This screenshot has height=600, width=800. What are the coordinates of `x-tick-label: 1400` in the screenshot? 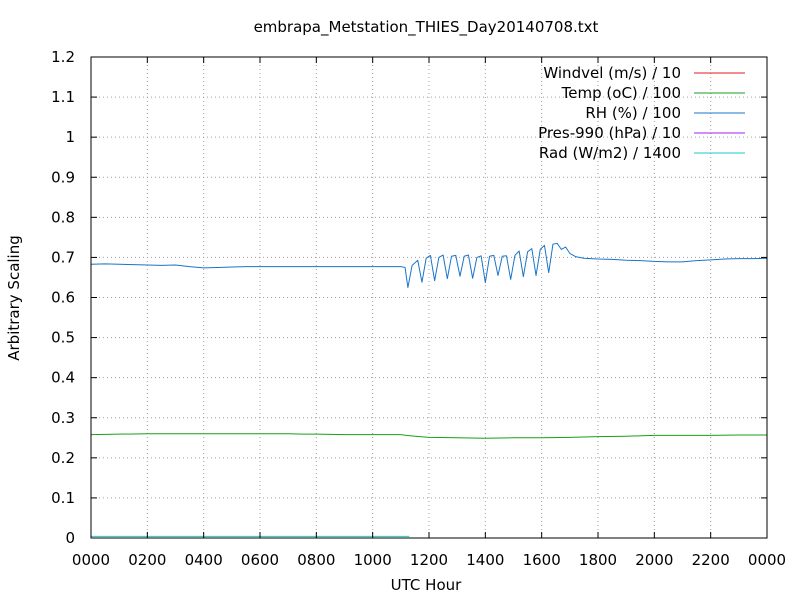 It's located at (485, 560).